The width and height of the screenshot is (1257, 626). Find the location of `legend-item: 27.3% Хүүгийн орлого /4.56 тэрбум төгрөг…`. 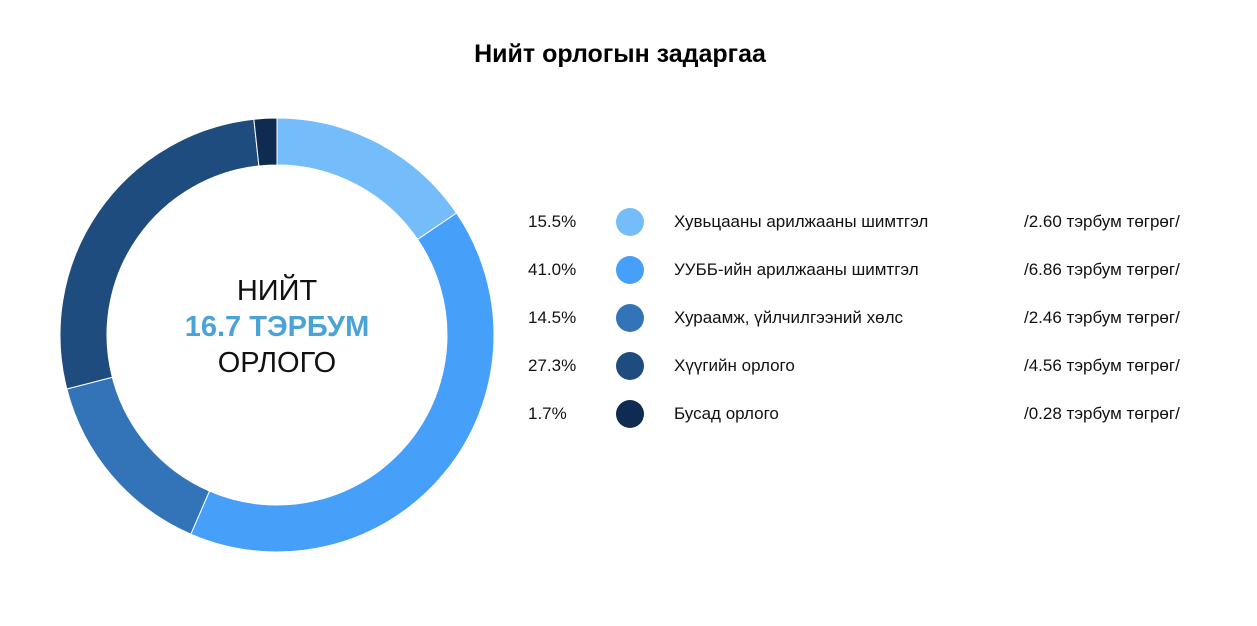

legend-item: 27.3% Хүүгийн орлого /4.56 тэрбум төгрөг… is located at coordinates (878, 368).